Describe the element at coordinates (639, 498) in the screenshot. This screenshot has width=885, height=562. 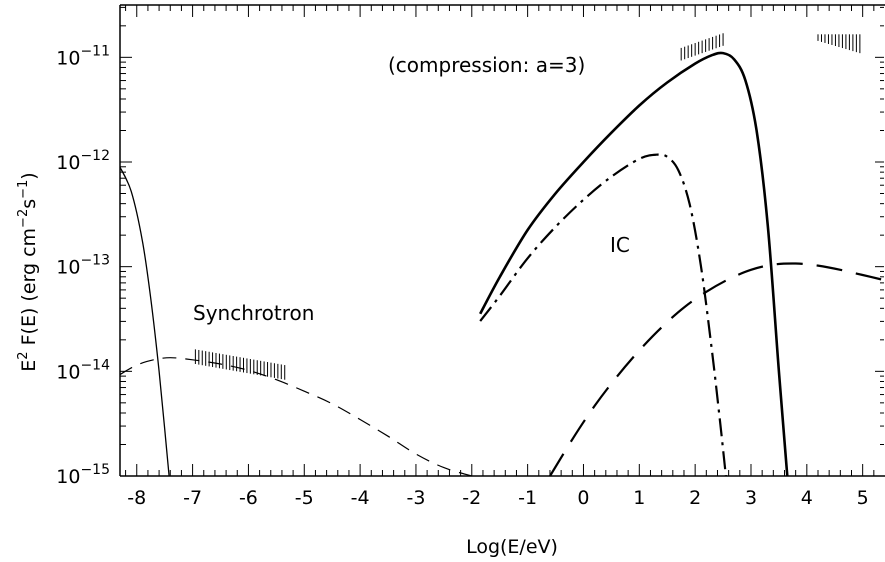
I see `x-tick-label: 1` at that location.